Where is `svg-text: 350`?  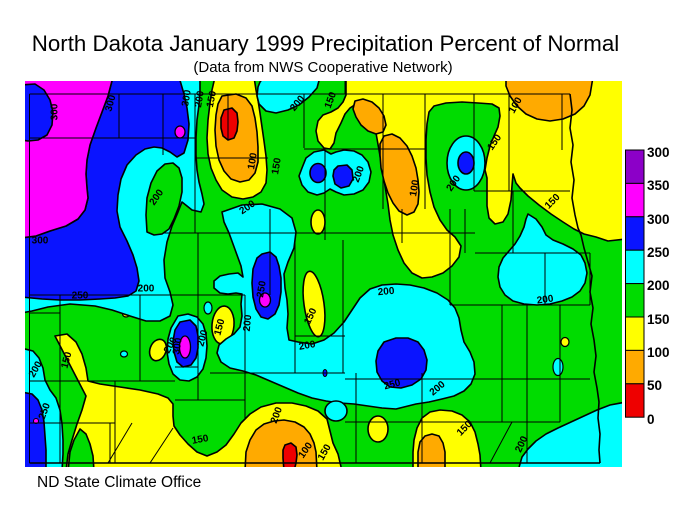
svg-text: 350 is located at coordinates (658, 185).